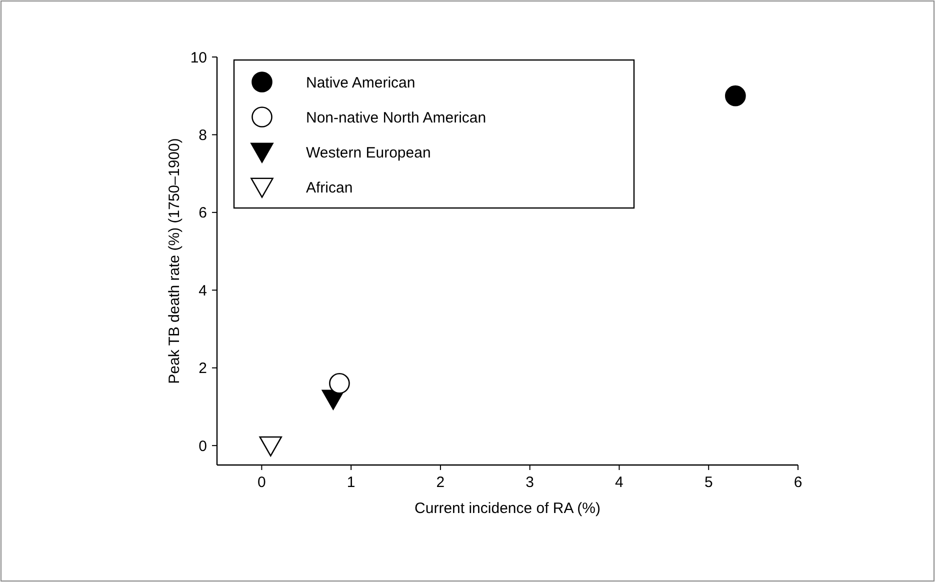  Describe the element at coordinates (202, 135) in the screenshot. I see `y-tick-label: 8` at that location.